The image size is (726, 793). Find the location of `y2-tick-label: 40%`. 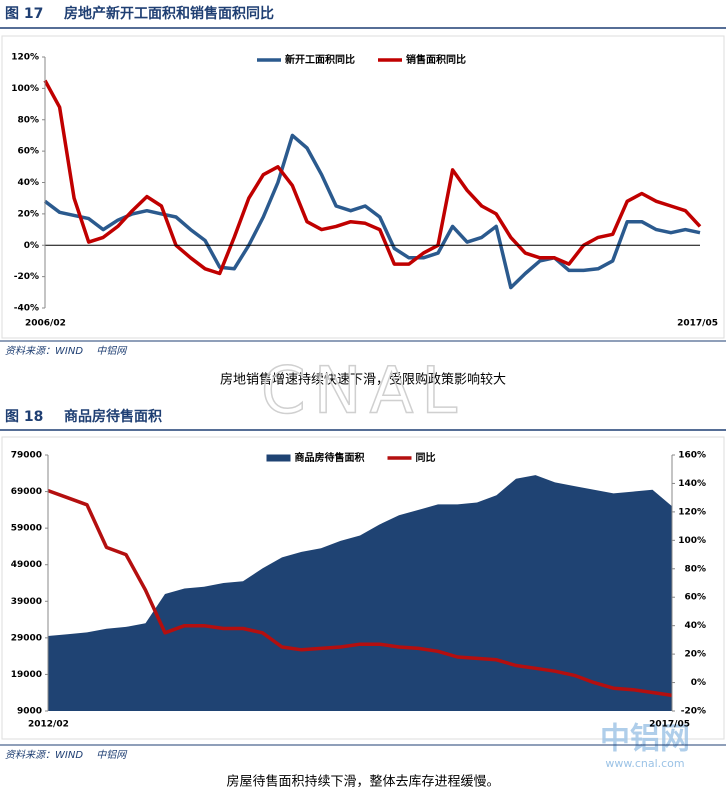

y2-tick-label: 40% is located at coordinates (695, 626).